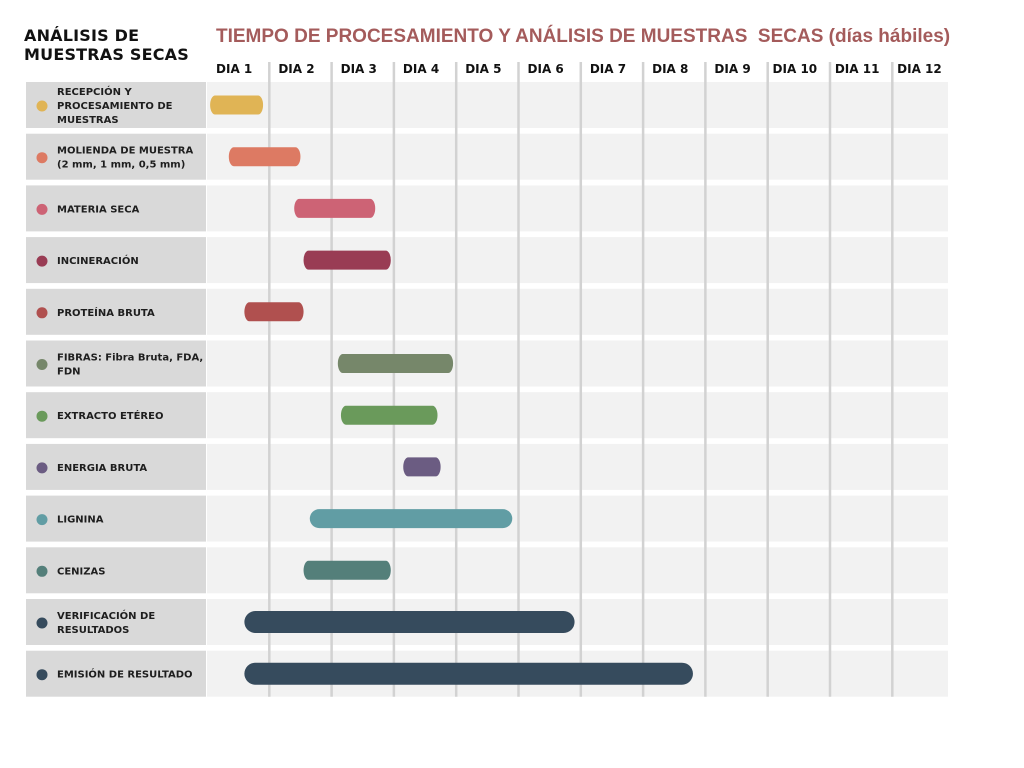  I want to click on column-header: DIA 10, so click(795, 69).